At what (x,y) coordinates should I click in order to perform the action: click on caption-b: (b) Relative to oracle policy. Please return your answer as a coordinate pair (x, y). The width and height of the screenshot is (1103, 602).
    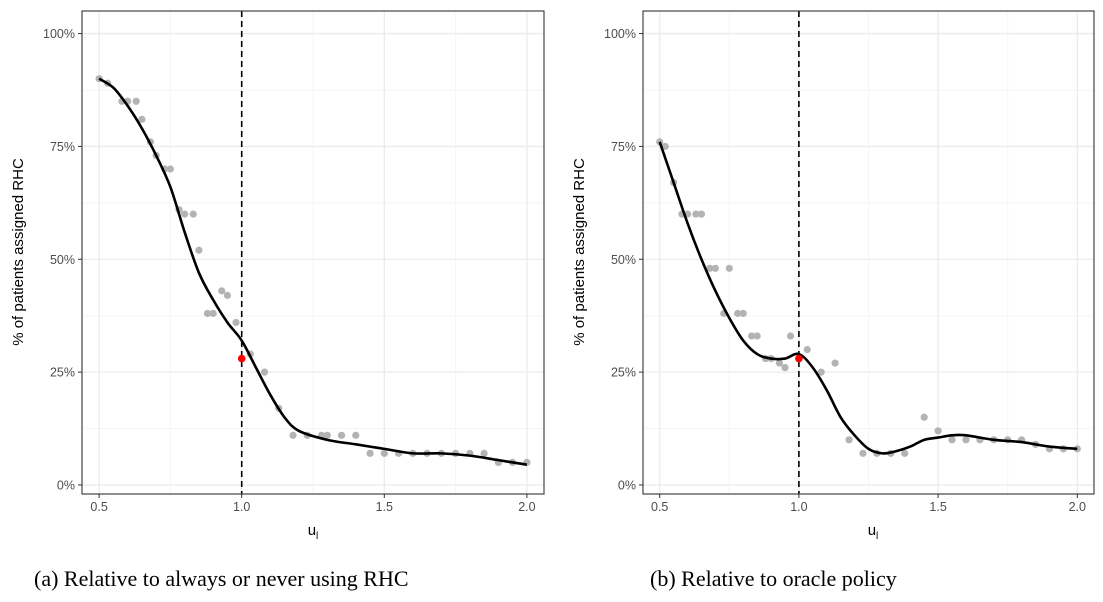
    Looking at the image, I should click on (773, 578).